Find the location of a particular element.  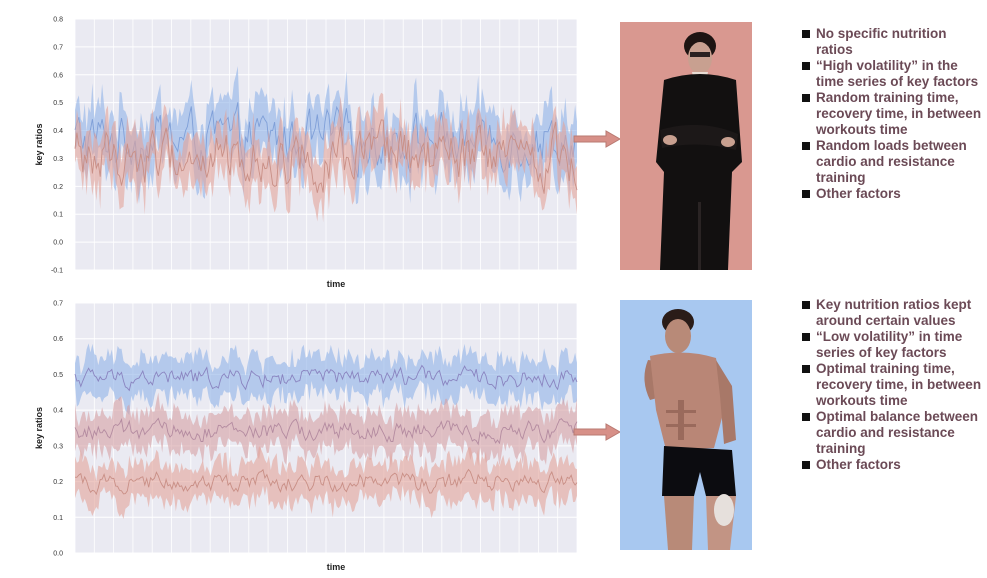

shirtless-athlete-photo is located at coordinates (686, 425).